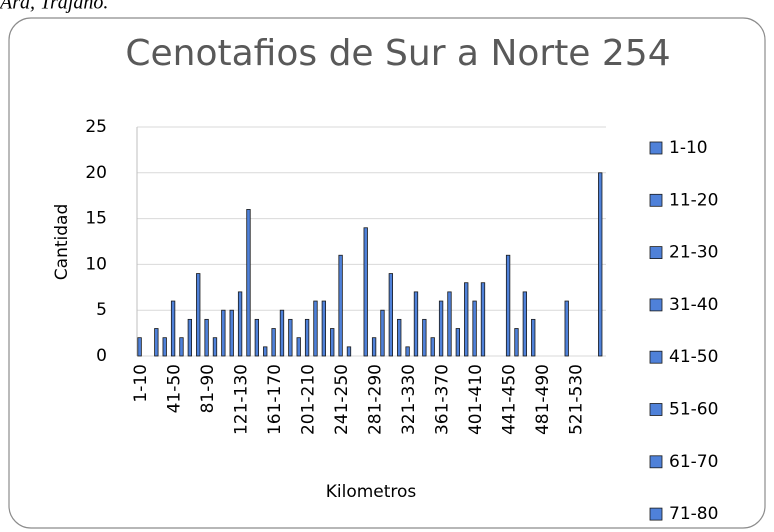  What do you see at coordinates (96, 264) in the screenshot?
I see `y-tick-label: 10` at bounding box center [96, 264].